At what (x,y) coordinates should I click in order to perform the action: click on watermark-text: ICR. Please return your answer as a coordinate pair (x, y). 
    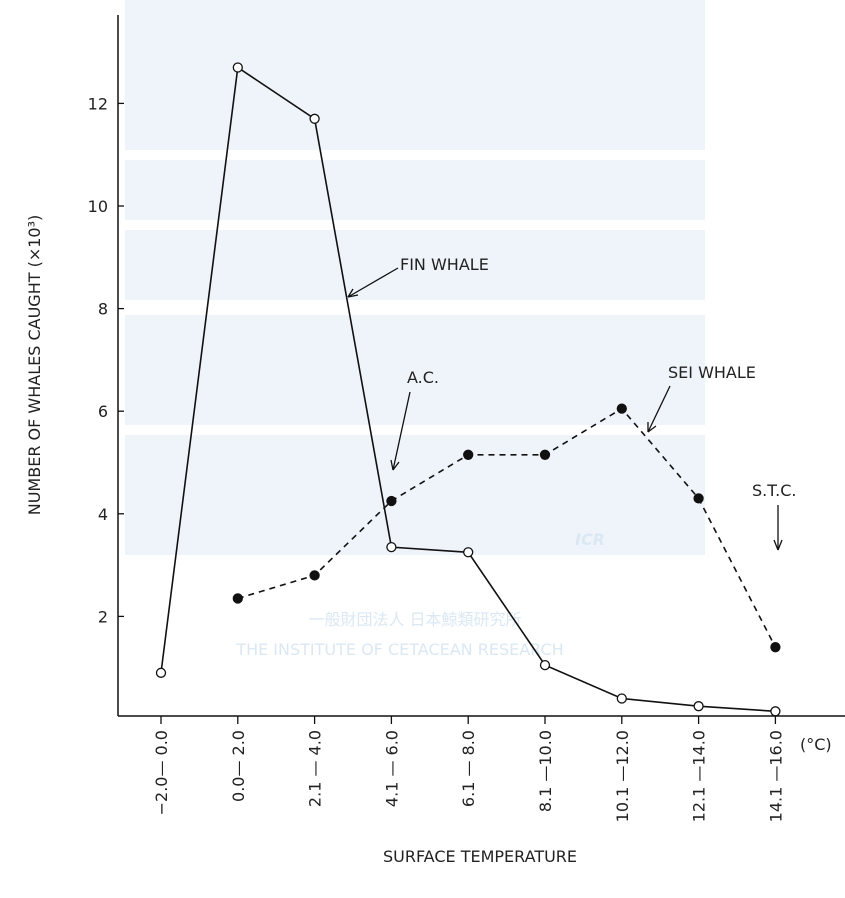
    Looking at the image, I should click on (590, 539).